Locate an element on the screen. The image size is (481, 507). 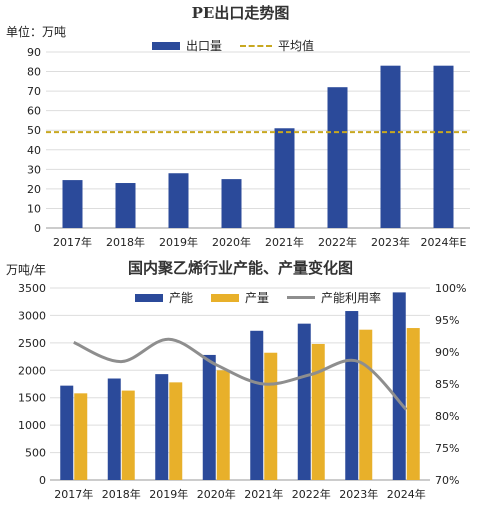
y2-tick-label: 95% is located at coordinates (447, 320).